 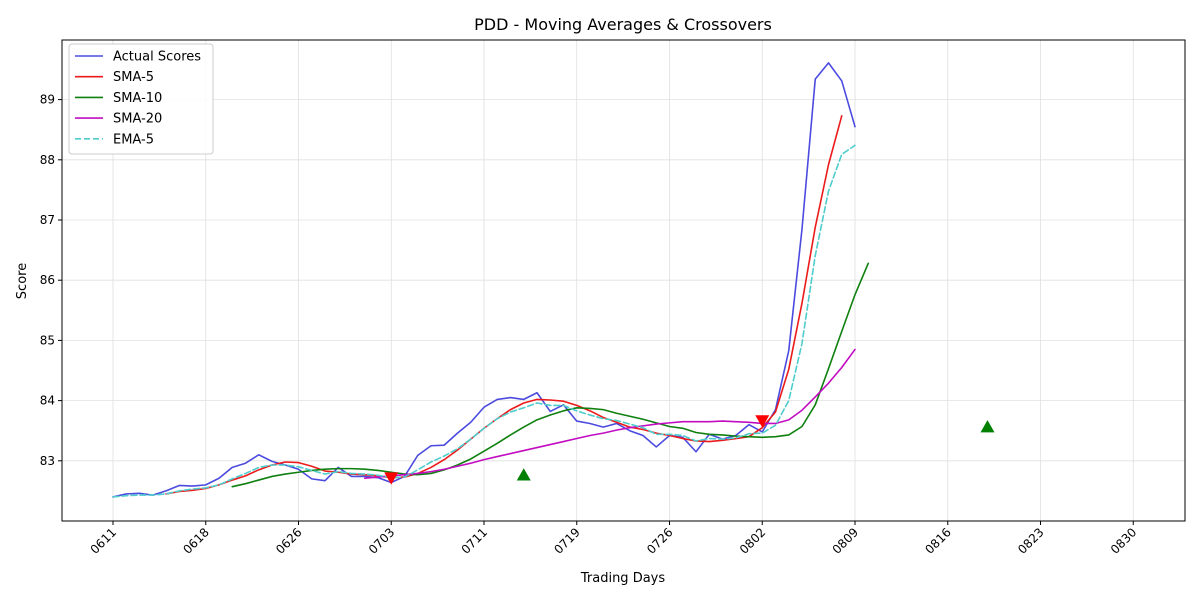 I want to click on legend-label: SMA-20, so click(x=137, y=119).